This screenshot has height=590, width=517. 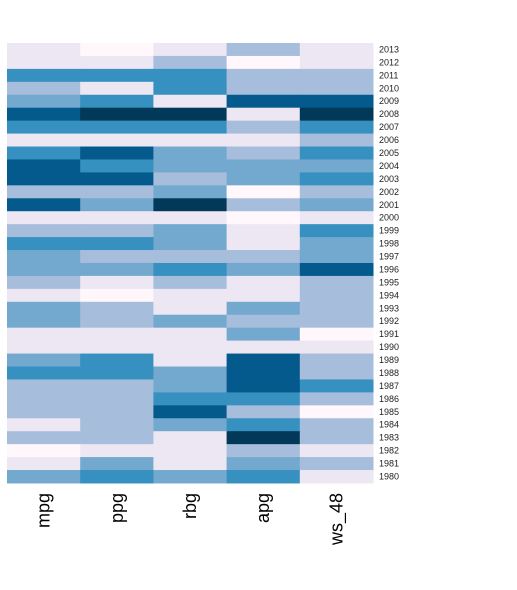 I want to click on heatmap-cell-2000-ppg, so click(x=117, y=218).